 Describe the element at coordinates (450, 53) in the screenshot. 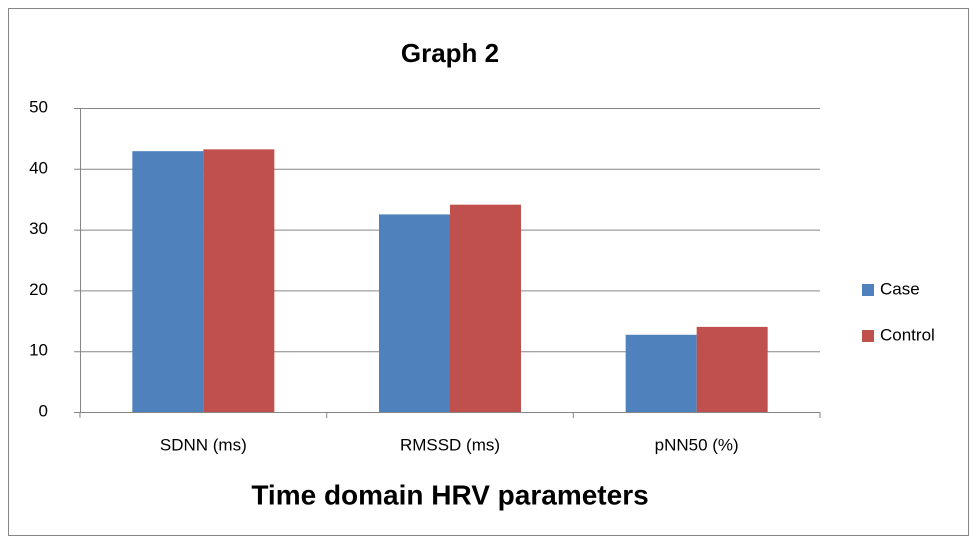

I see `chart-title: Graph 2` at that location.